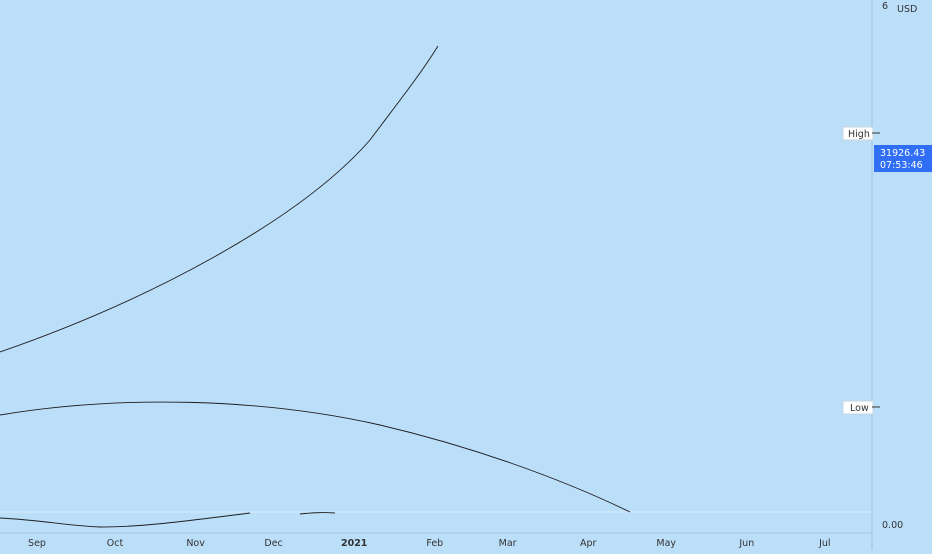 This screenshot has width=932, height=554. Describe the element at coordinates (902, 153) in the screenshot. I see `last-price-value: 31926.43` at that location.